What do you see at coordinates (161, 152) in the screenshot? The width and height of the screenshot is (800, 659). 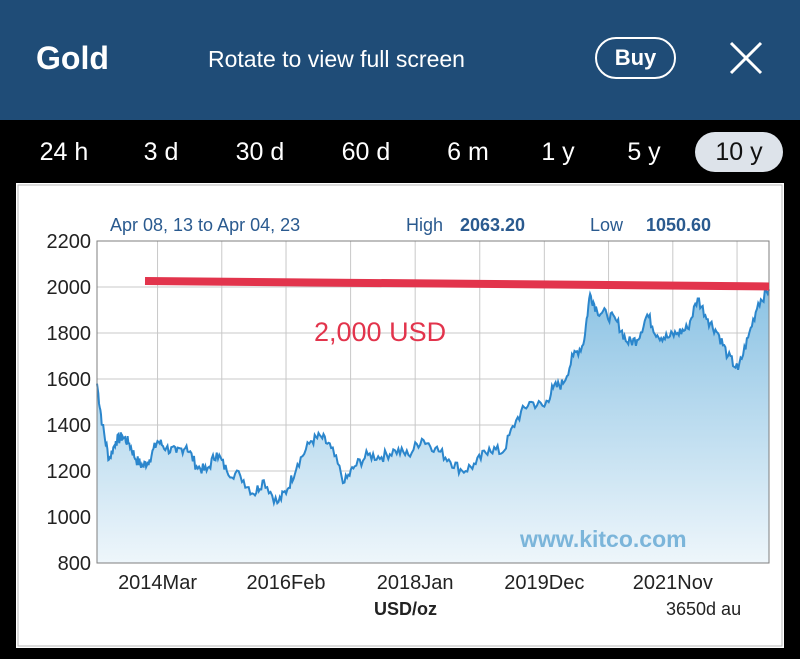 I see `tab-3d: 3 d` at bounding box center [161, 152].